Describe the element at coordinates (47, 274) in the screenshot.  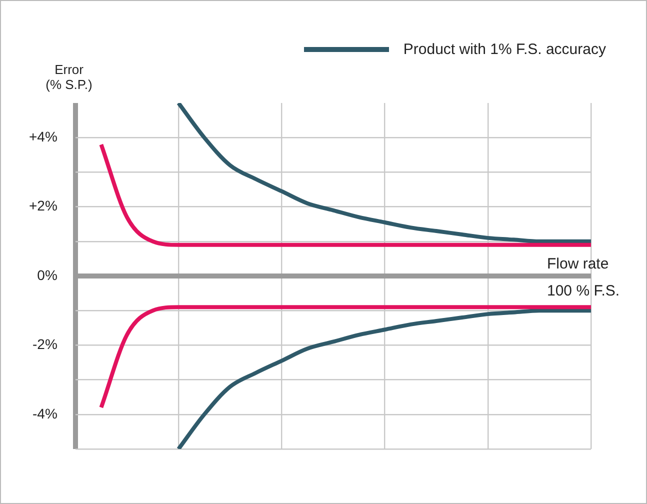
I see `y-tick-label: 0%` at that location.